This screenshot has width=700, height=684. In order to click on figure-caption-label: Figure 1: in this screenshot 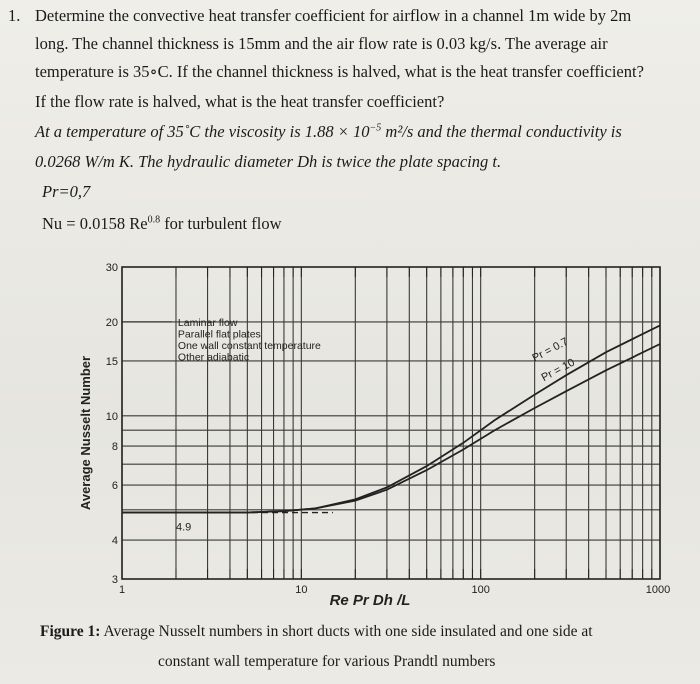, I will do `click(70, 631)`.